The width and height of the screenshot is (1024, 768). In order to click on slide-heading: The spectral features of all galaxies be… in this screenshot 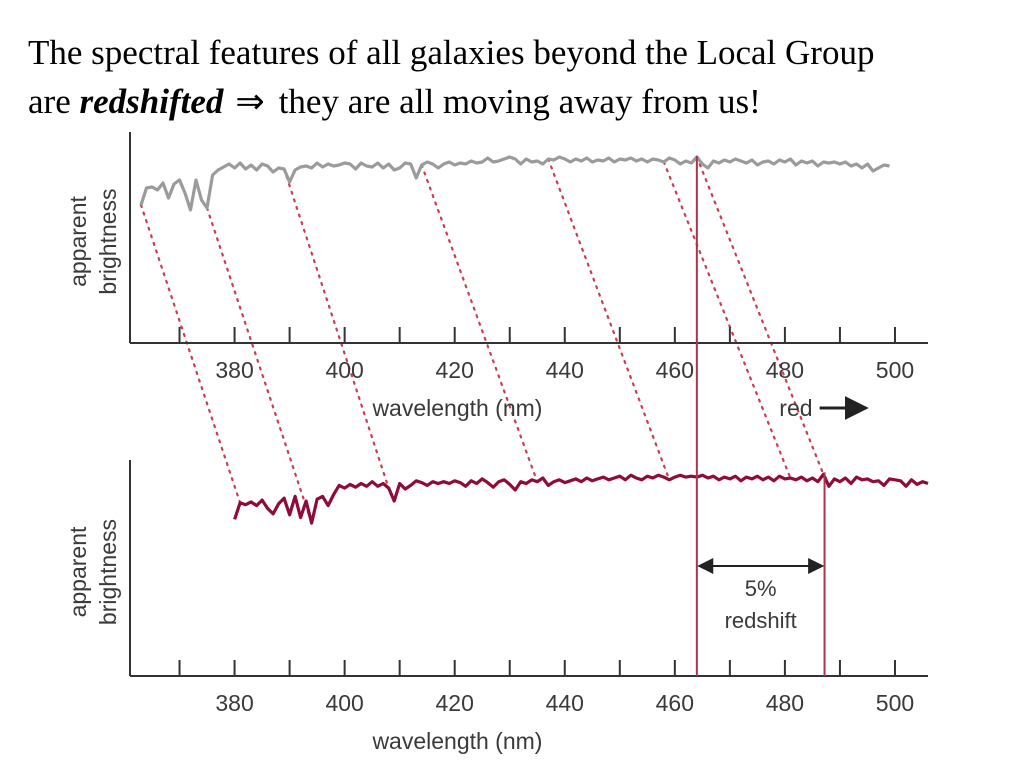, I will do `click(523, 77)`.